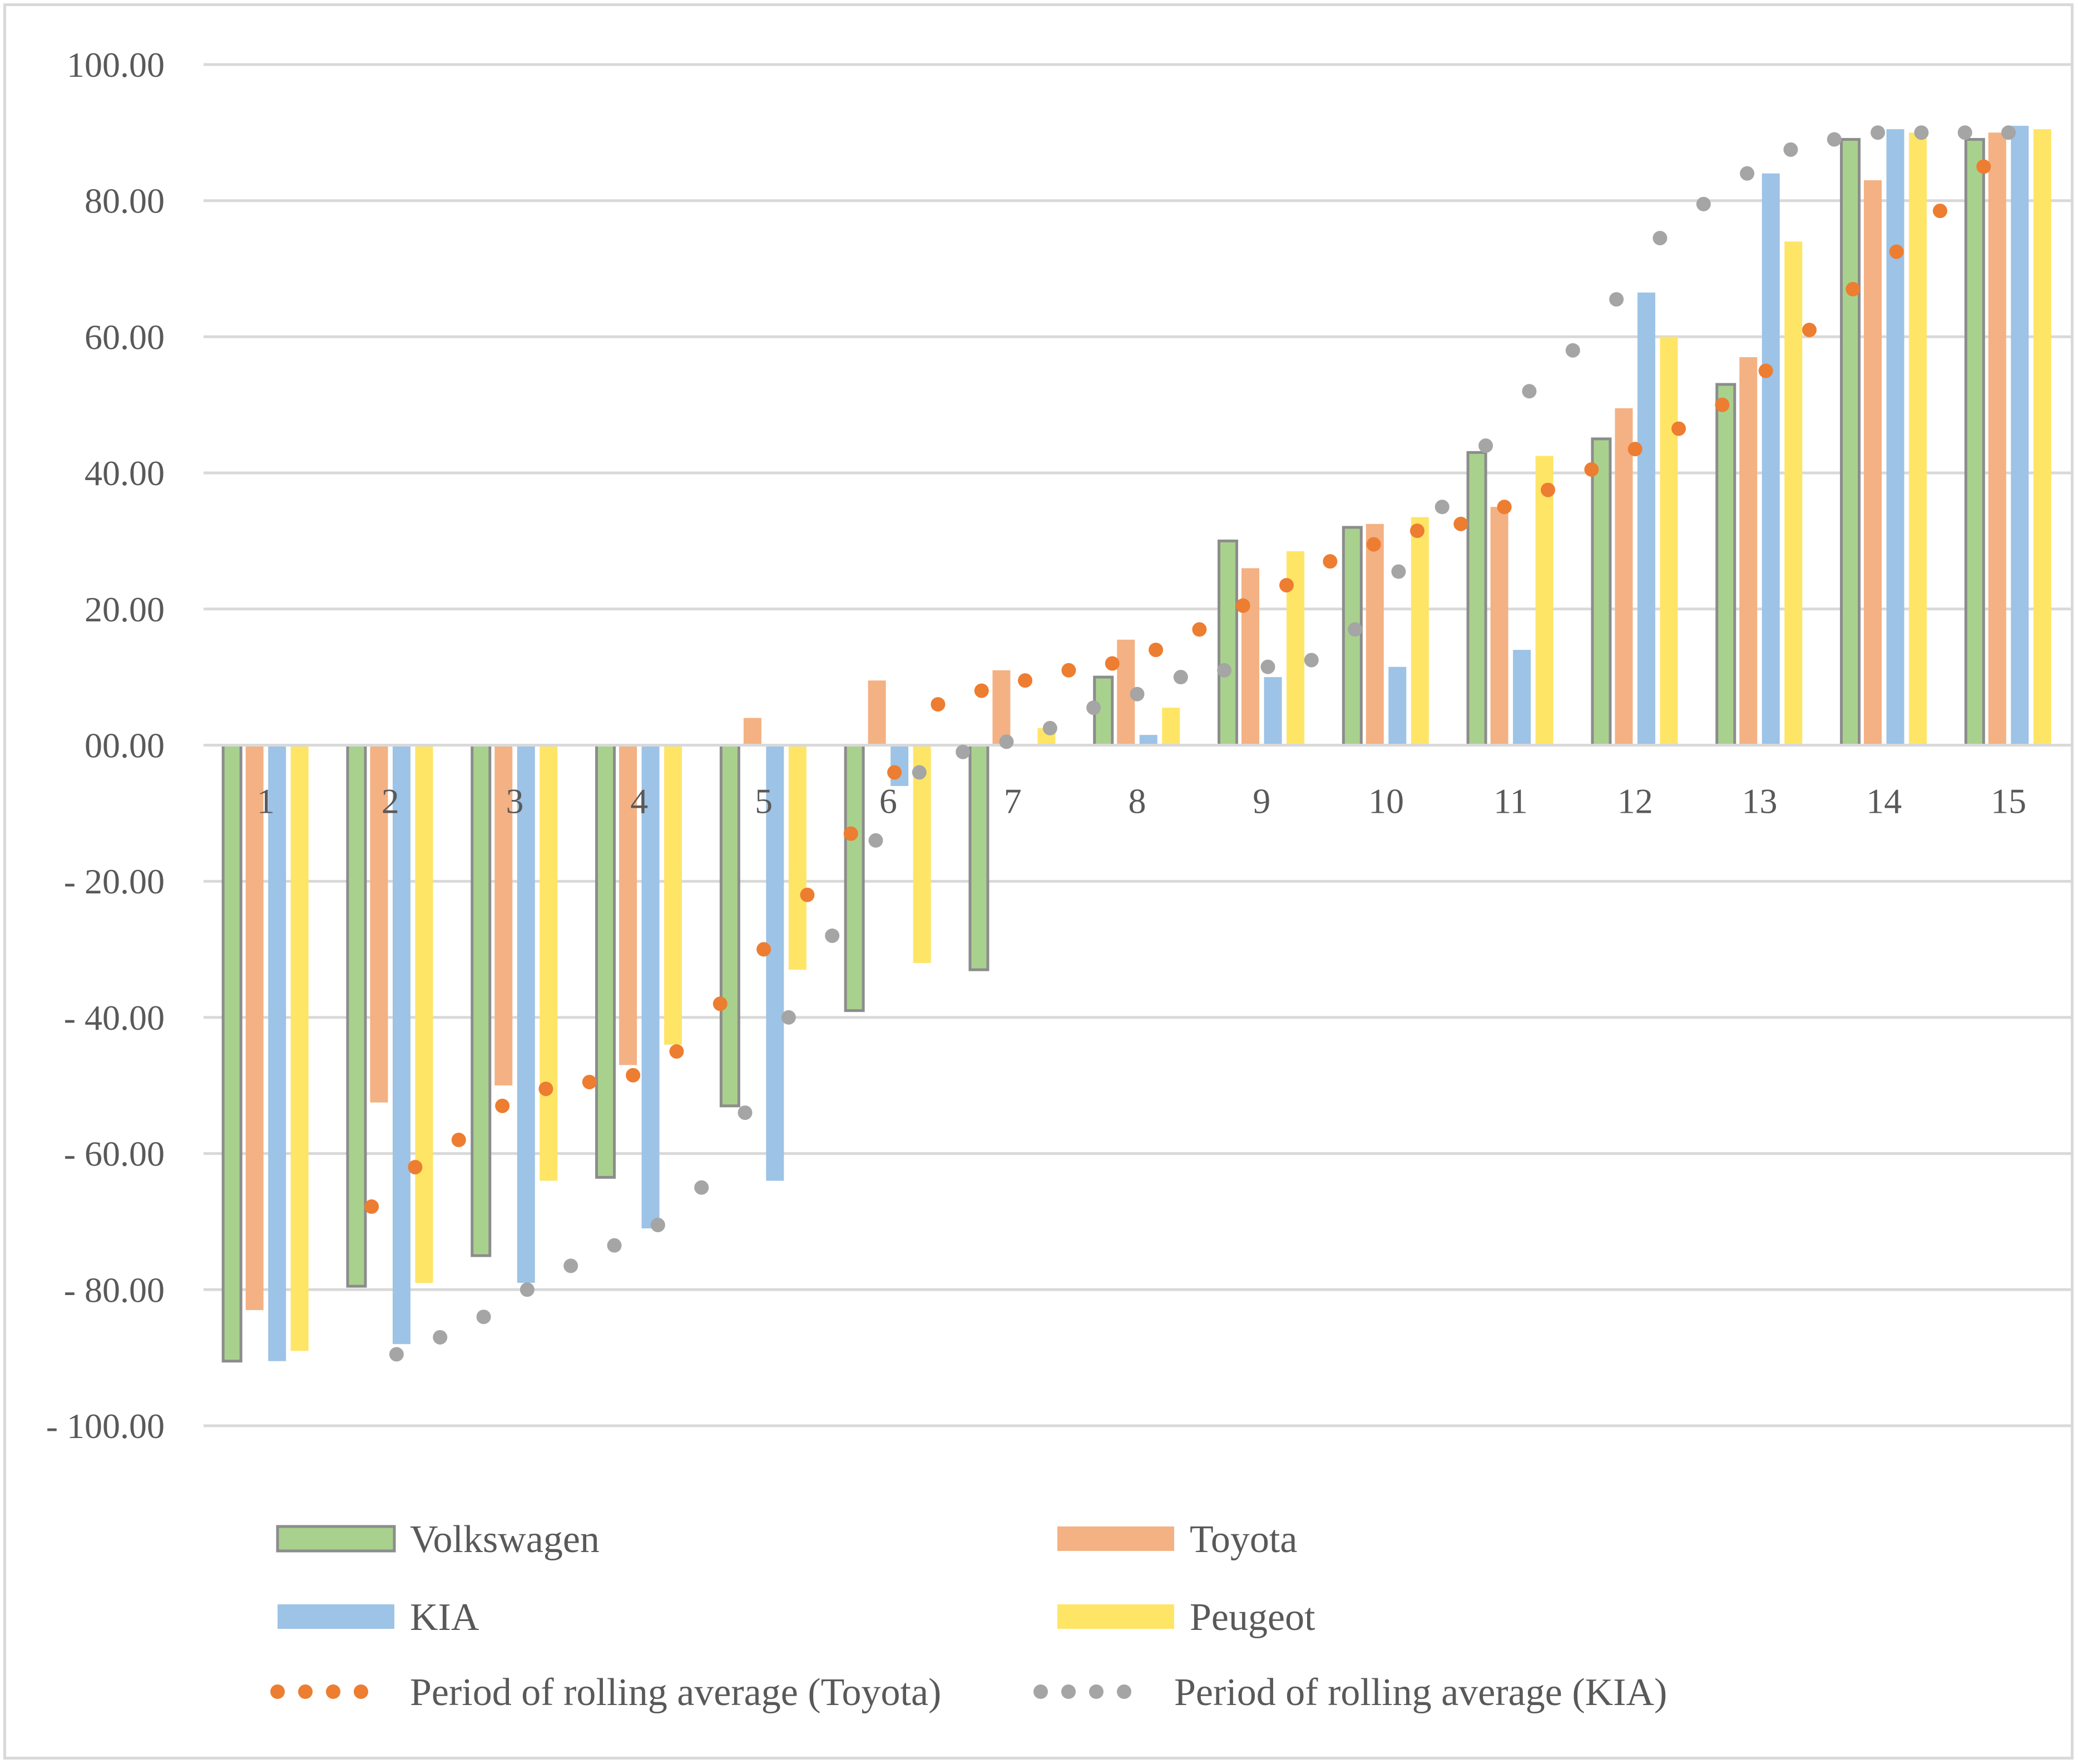 The image size is (2078, 1764). I want to click on x-tick-label: 10, so click(1386, 801).